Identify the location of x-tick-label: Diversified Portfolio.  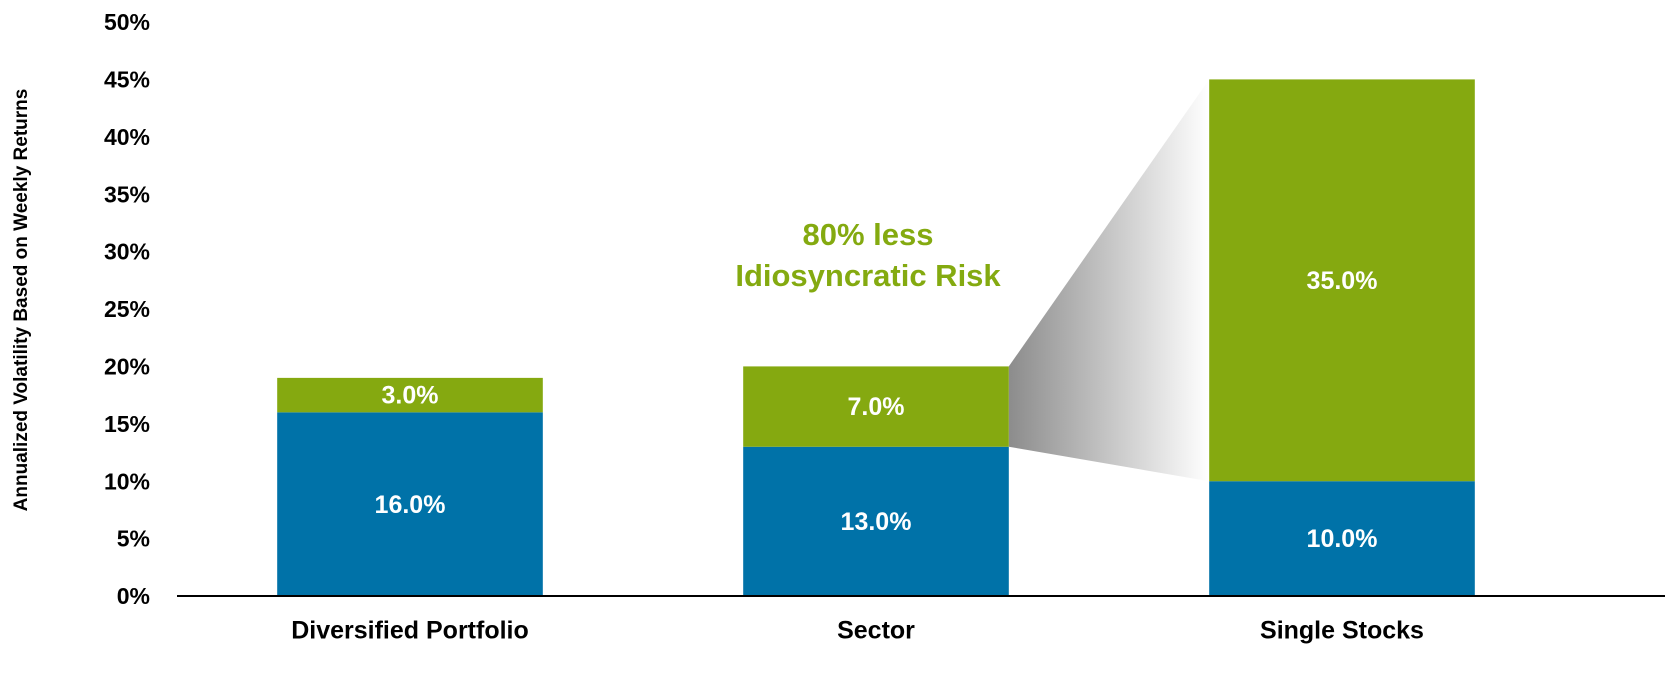
(410, 631).